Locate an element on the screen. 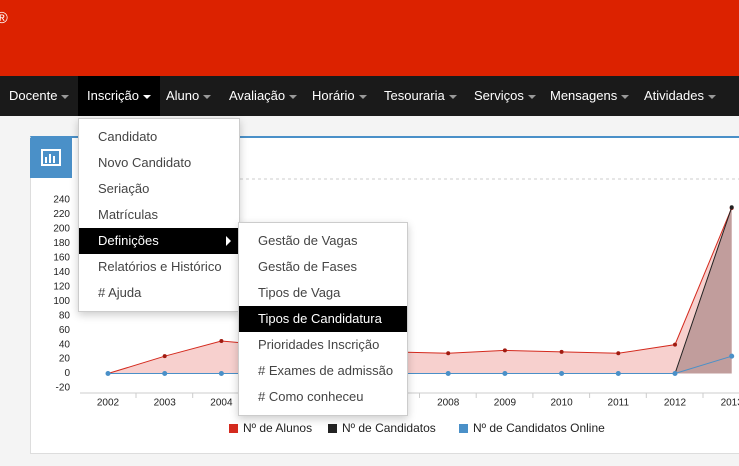  legend-label: Nº de Alunos is located at coordinates (277, 428).